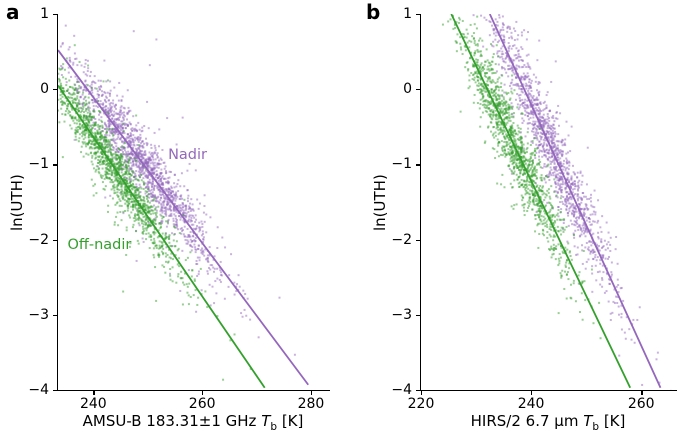 The image size is (685, 439). Describe the element at coordinates (612, 421) in the screenshot. I see `x-axis-label-b-post: [K]` at that location.